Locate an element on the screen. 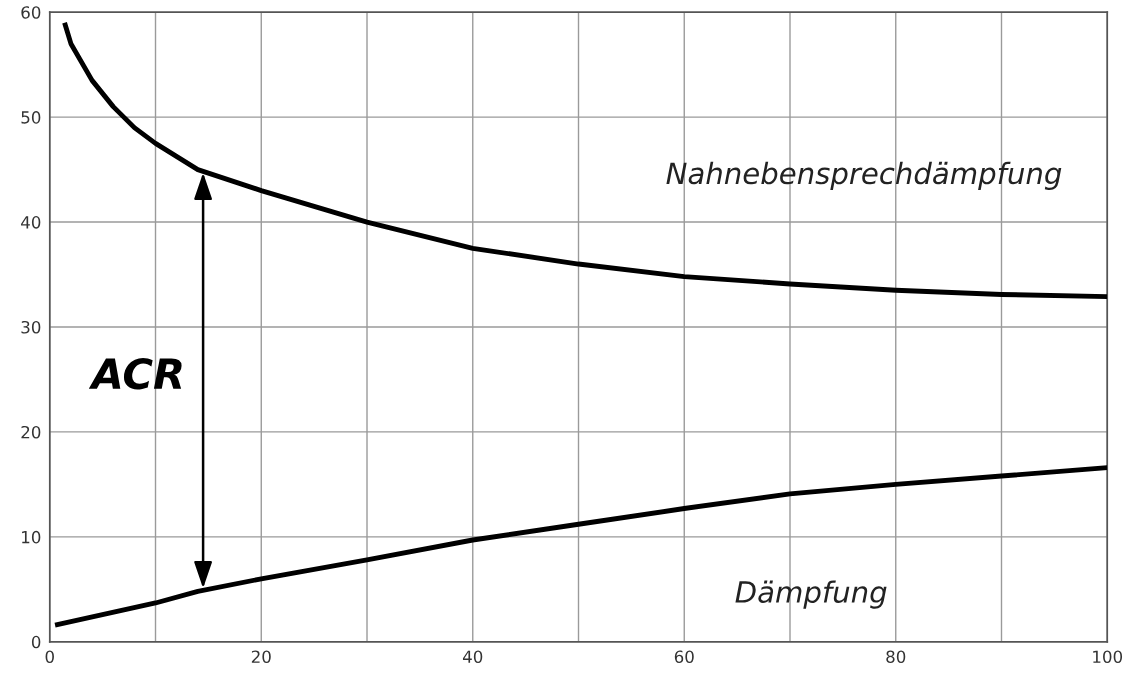 Image resolution: width=1131 pixels, height=677 pixels. x-tick-label: 40 is located at coordinates (472, 657).